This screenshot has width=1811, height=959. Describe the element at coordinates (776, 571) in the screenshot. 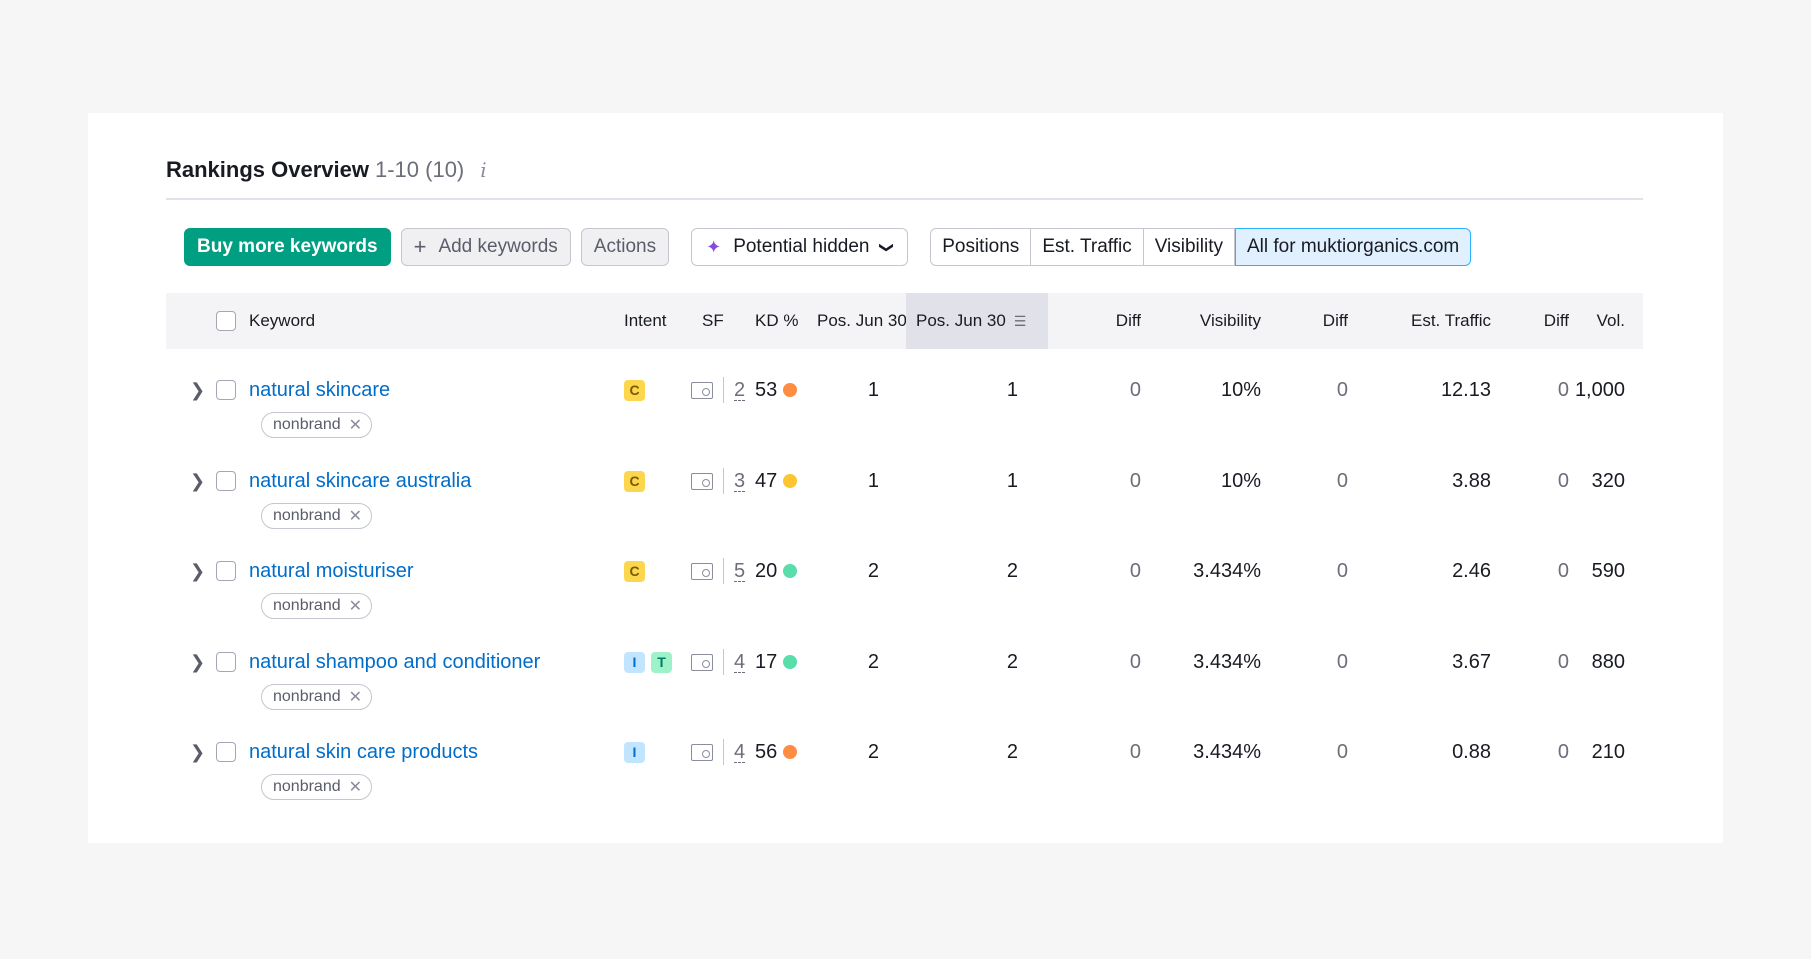

I see `kd-cell: 20` at that location.